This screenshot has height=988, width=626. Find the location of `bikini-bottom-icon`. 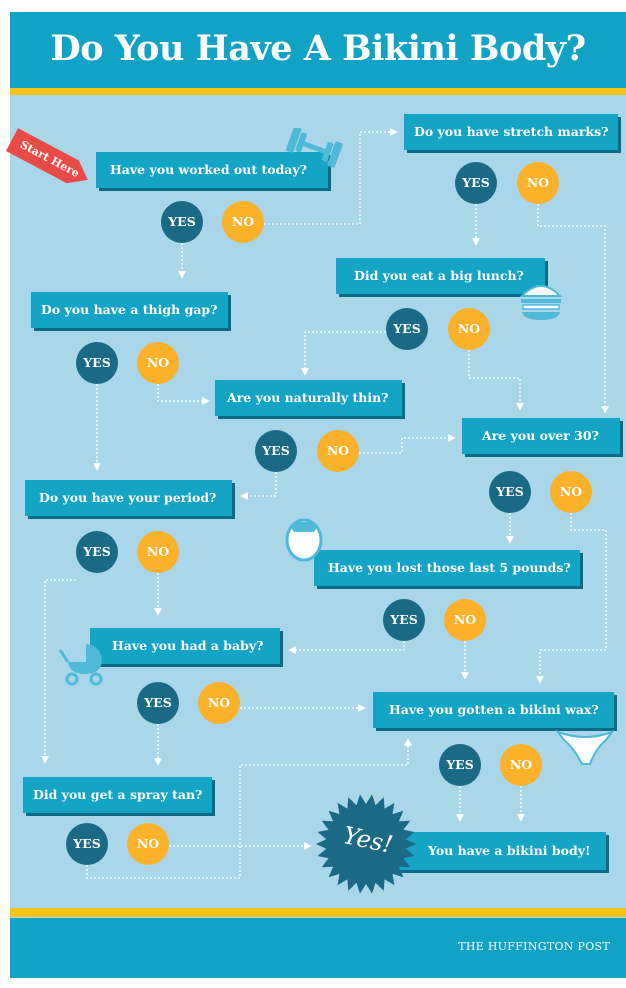

bikini-bottom-icon is located at coordinates (585, 747).